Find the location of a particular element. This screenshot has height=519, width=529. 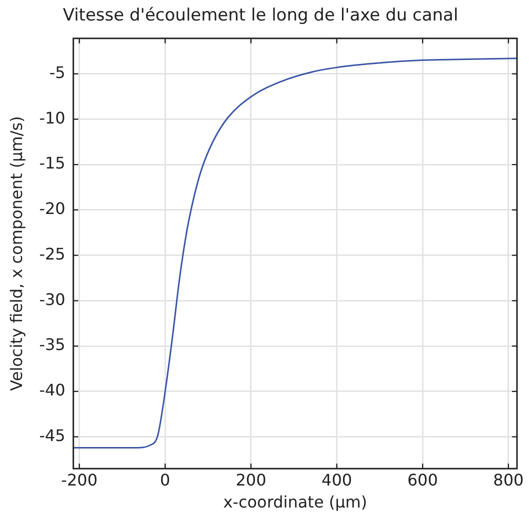

y-tick-label: -30 is located at coordinates (52, 299).